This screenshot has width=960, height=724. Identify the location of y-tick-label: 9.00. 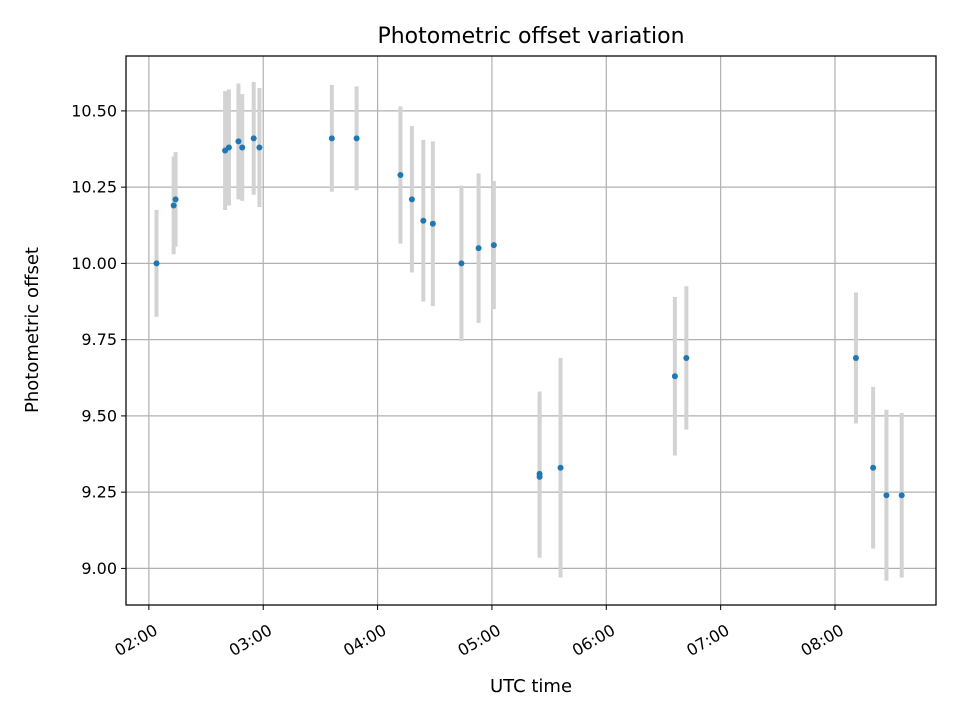
(99, 568).